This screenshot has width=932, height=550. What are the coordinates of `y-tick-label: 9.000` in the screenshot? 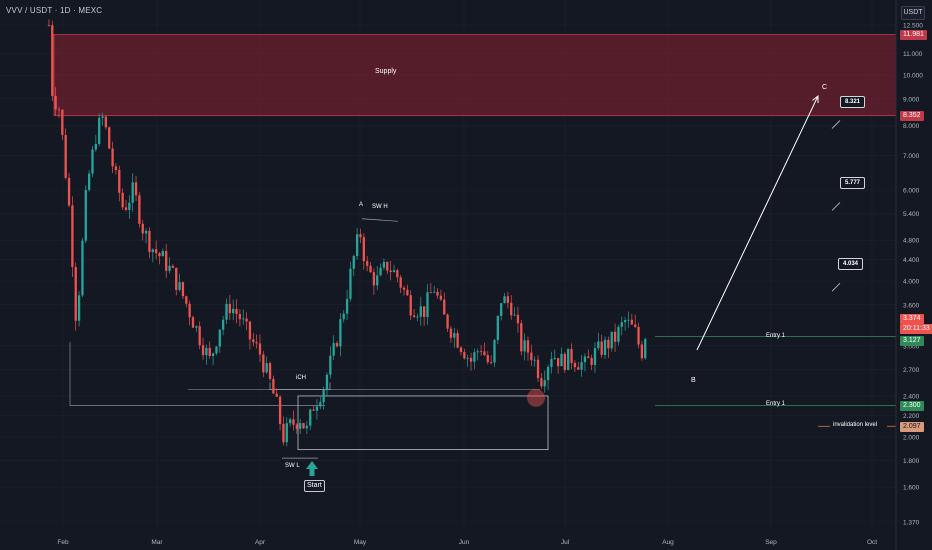 It's located at (911, 99).